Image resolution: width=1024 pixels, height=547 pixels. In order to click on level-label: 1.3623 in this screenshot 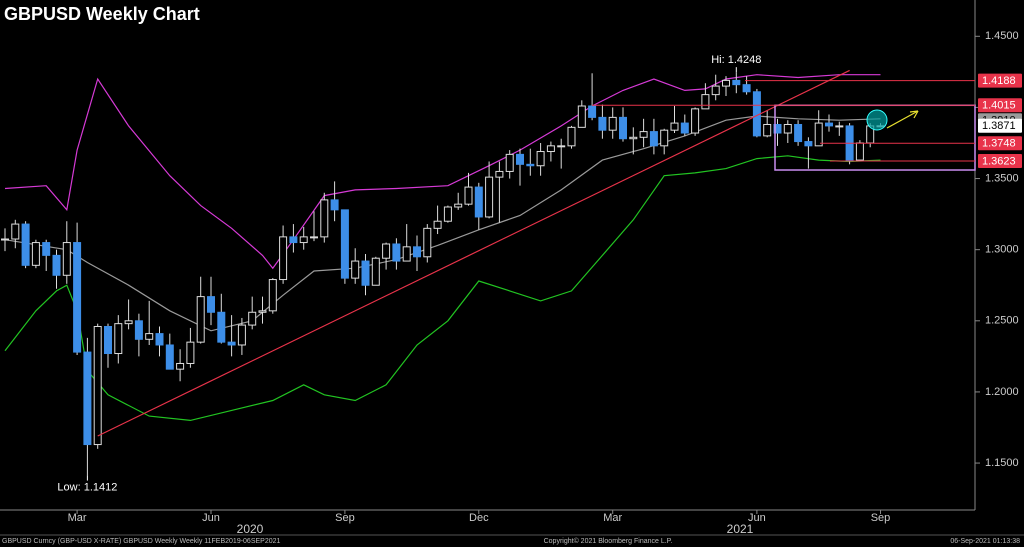, I will do `click(999, 161)`.